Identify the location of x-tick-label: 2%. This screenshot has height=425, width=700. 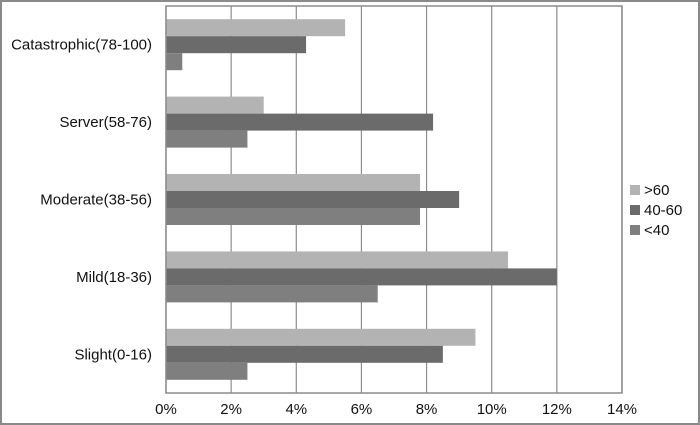
(231, 409).